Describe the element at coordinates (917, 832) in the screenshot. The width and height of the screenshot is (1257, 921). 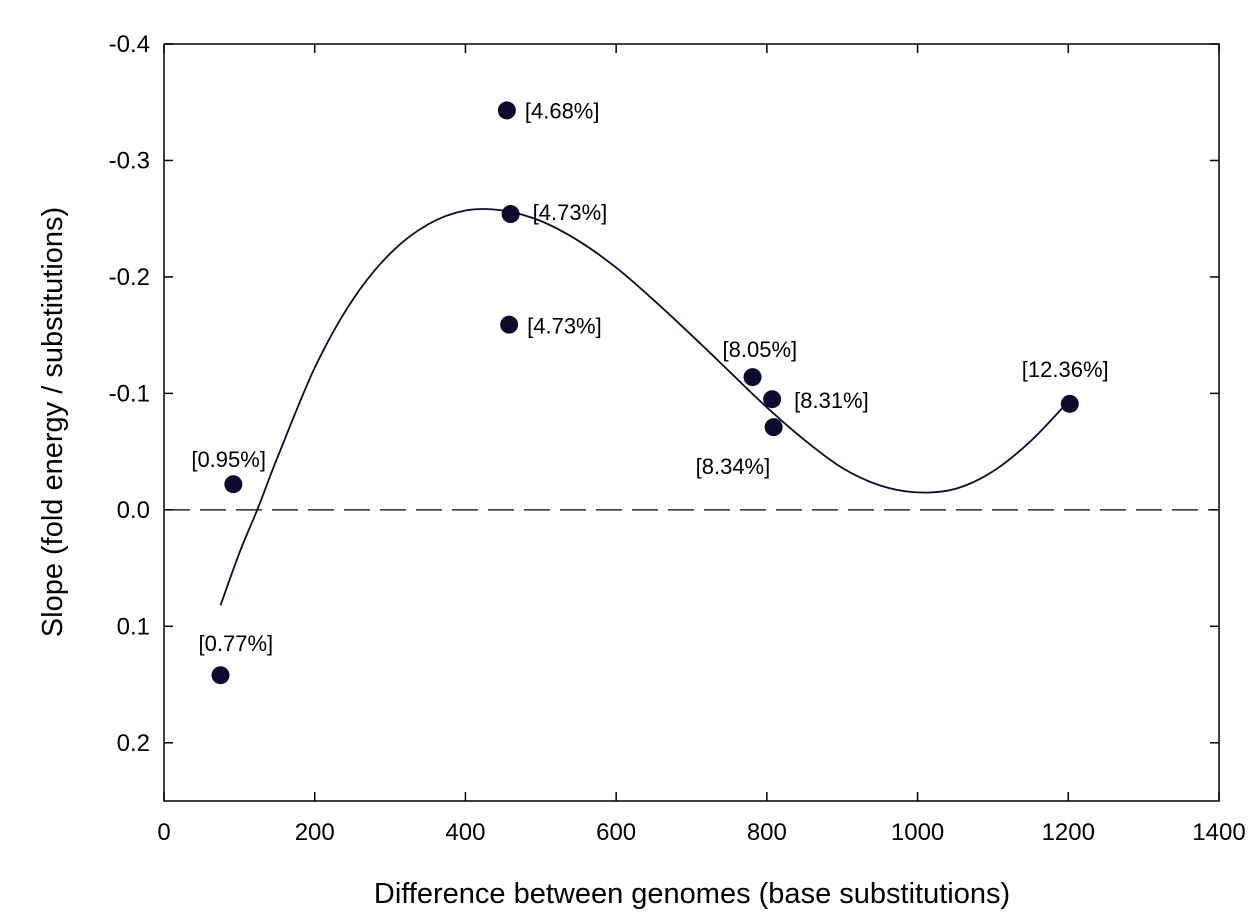
I see `x-tick-label: 1000` at that location.